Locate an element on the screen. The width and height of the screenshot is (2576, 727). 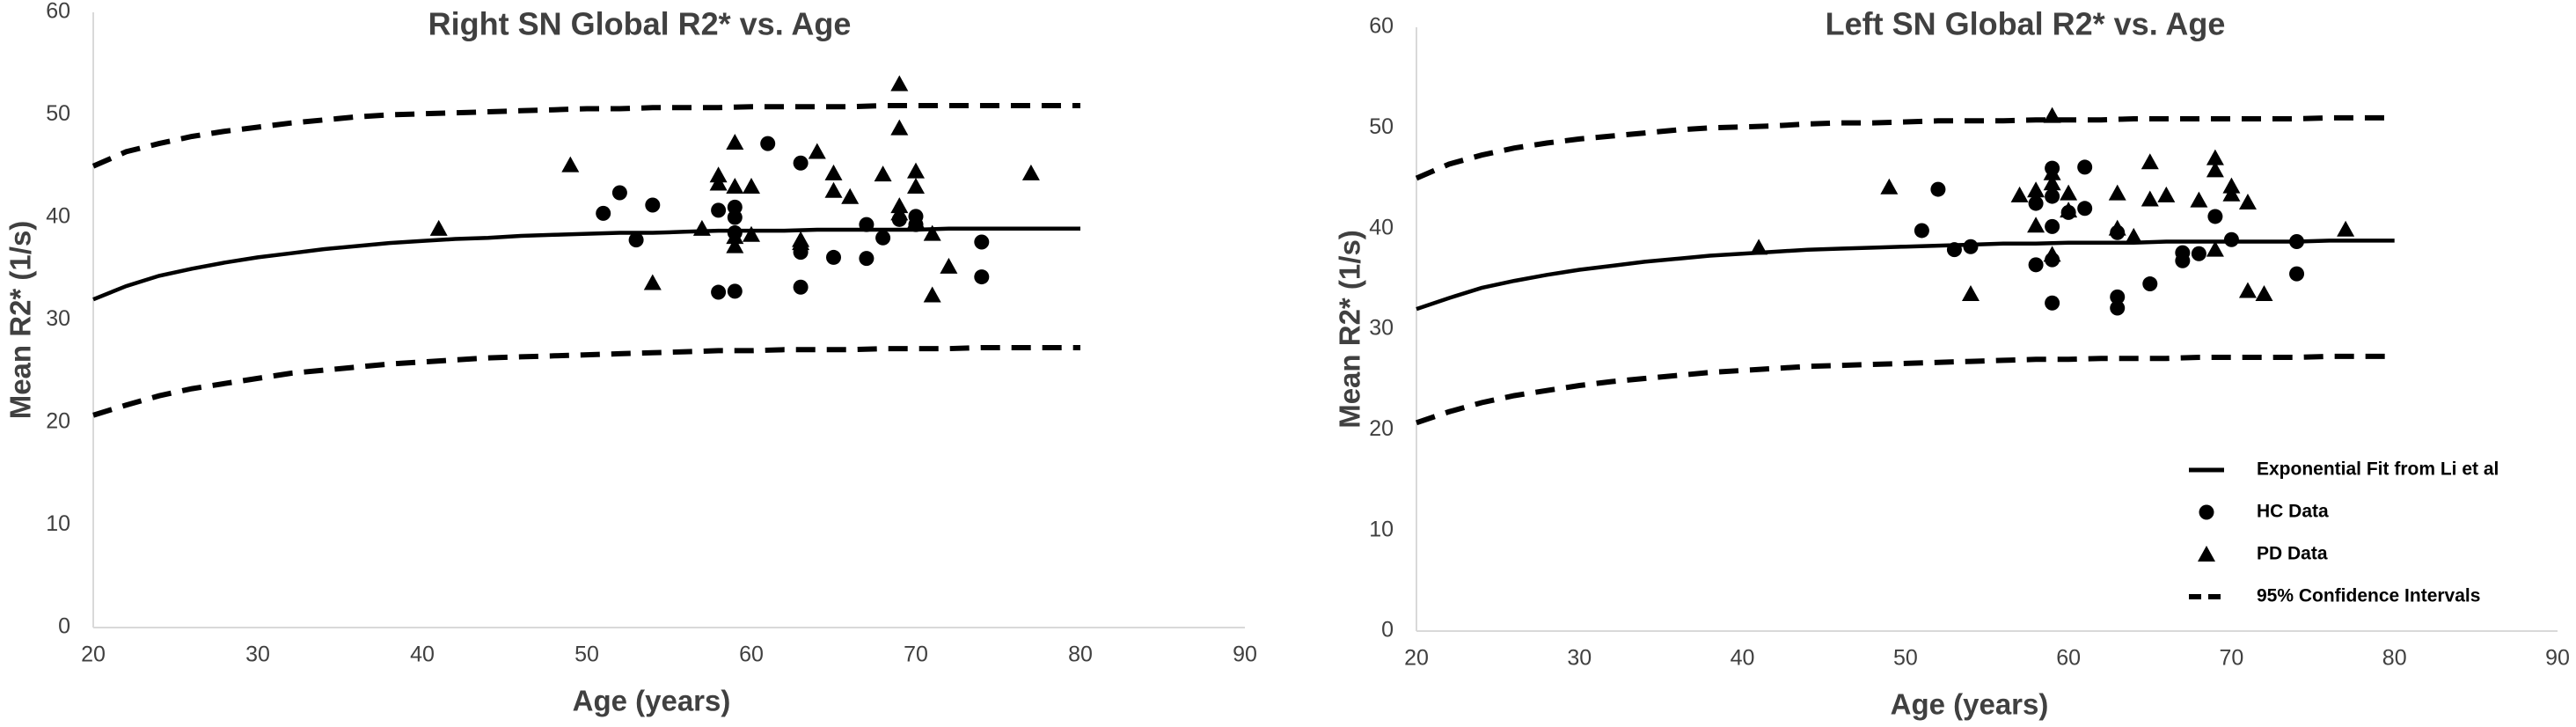
x-tick-label: 50 is located at coordinates (586, 655).